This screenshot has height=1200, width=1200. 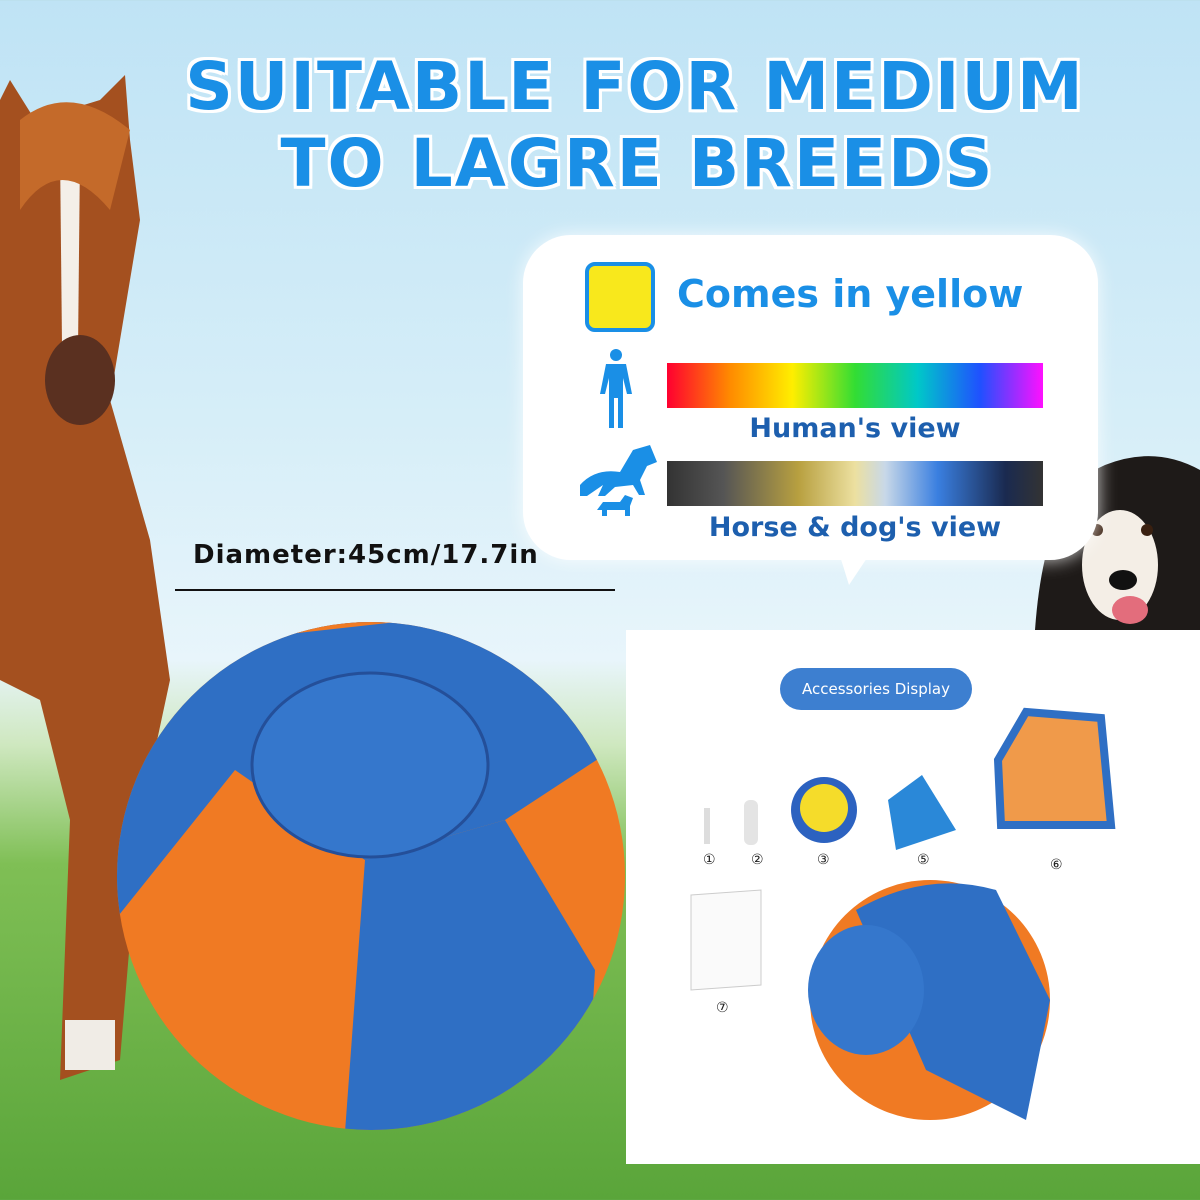 What do you see at coordinates (707, 826) in the screenshot?
I see `valve-plug` at bounding box center [707, 826].